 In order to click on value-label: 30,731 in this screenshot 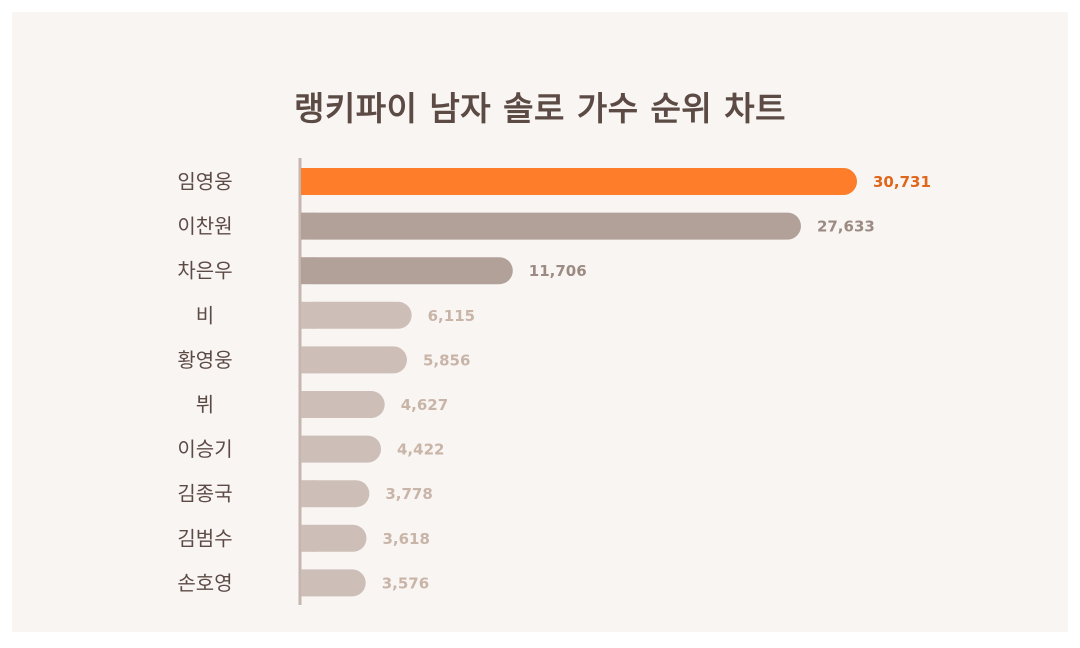, I will do `click(902, 182)`.